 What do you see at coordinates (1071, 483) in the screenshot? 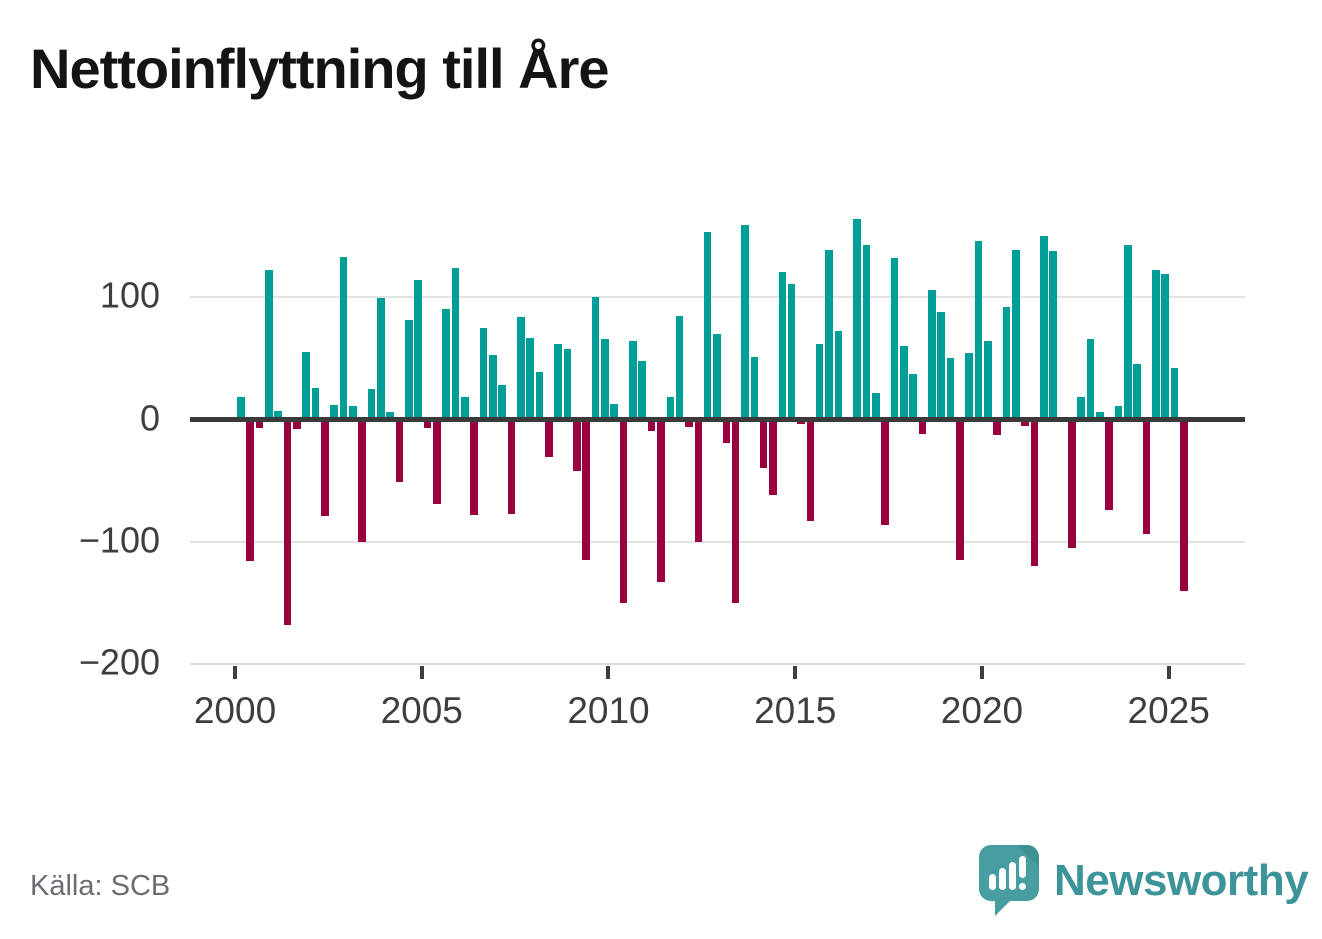
I see `bar-2022K2` at bounding box center [1071, 483].